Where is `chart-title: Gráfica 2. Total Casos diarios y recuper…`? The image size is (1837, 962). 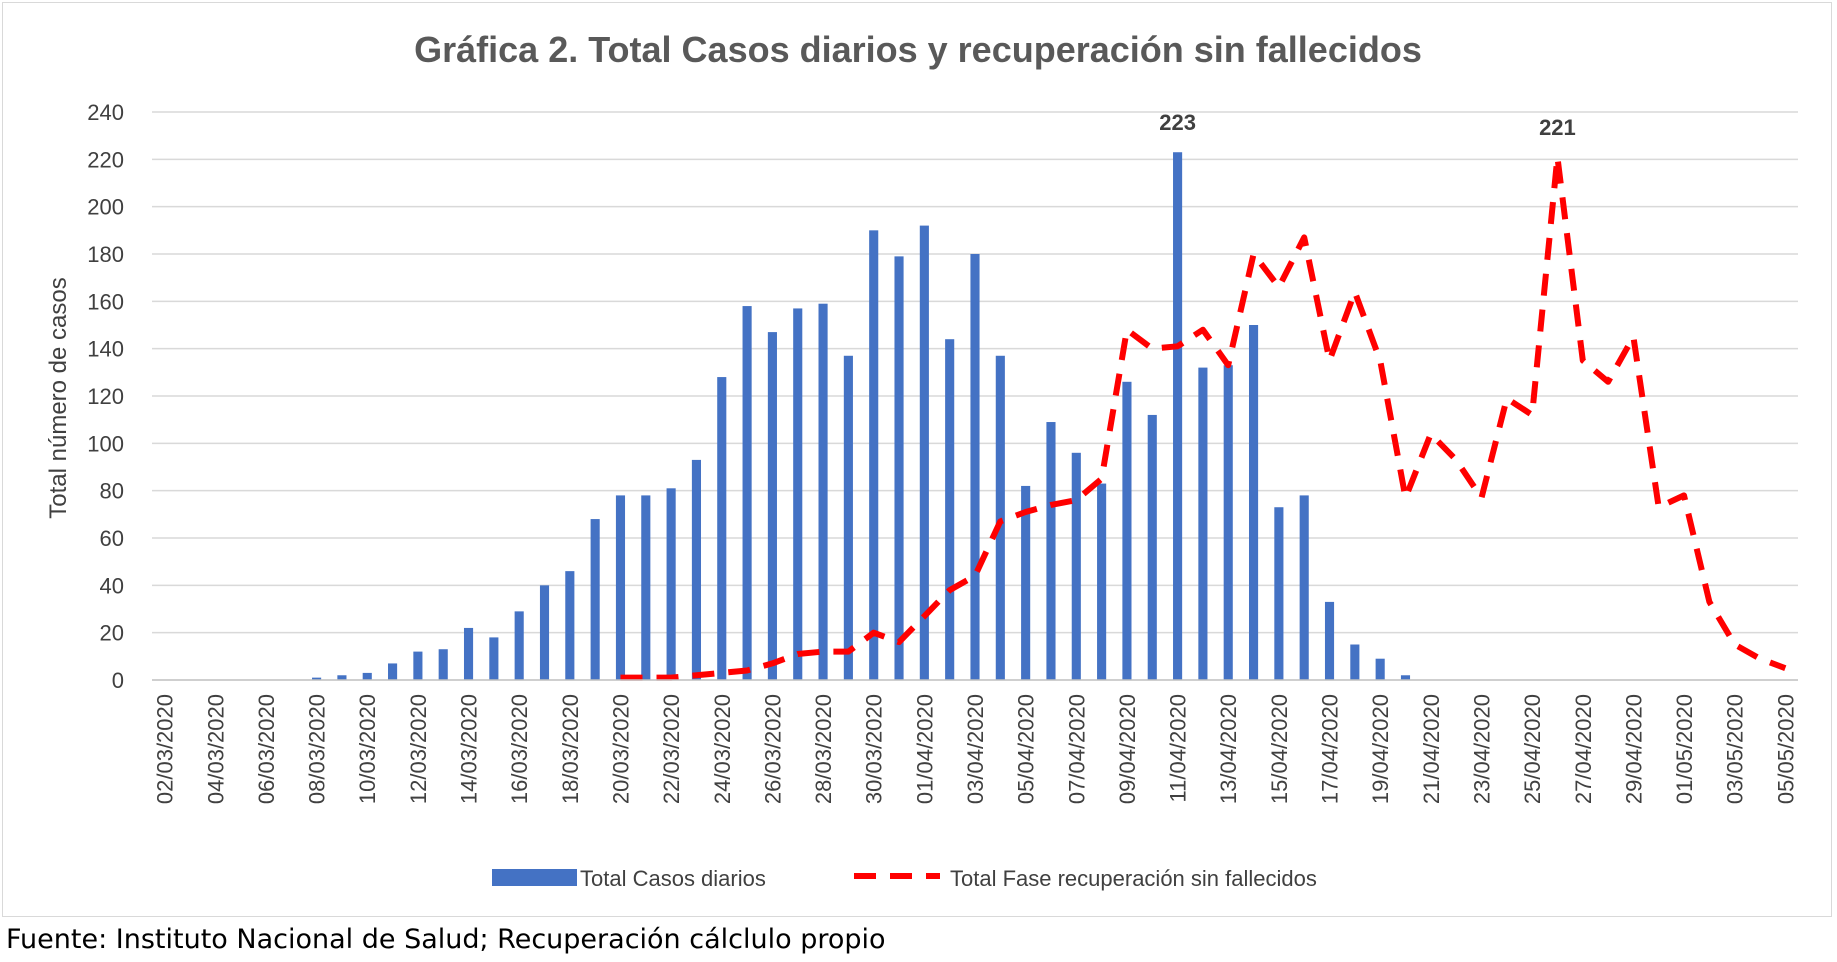
chart-title: Gráfica 2. Total Casos diarios y recuper… is located at coordinates (918, 49).